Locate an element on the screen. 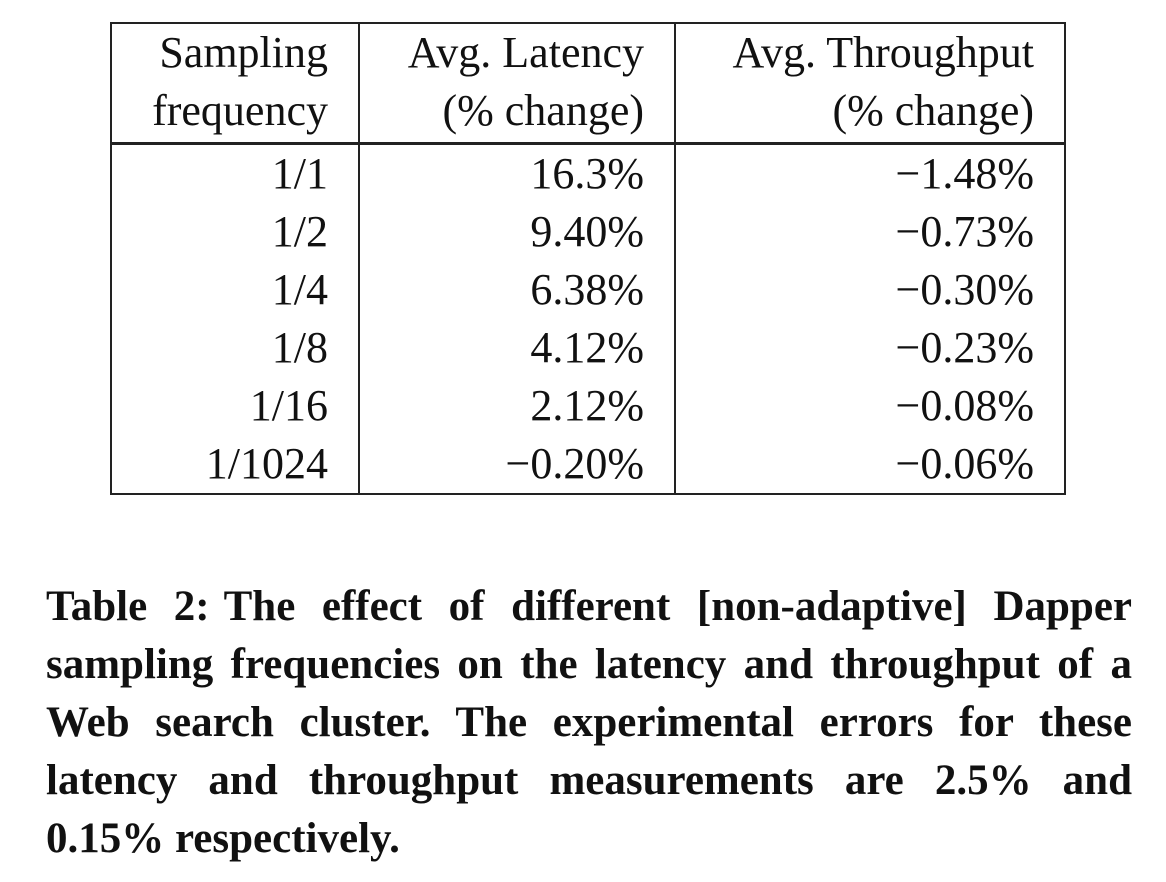  cell-avg-latency: 16.3% is located at coordinates (517, 173).